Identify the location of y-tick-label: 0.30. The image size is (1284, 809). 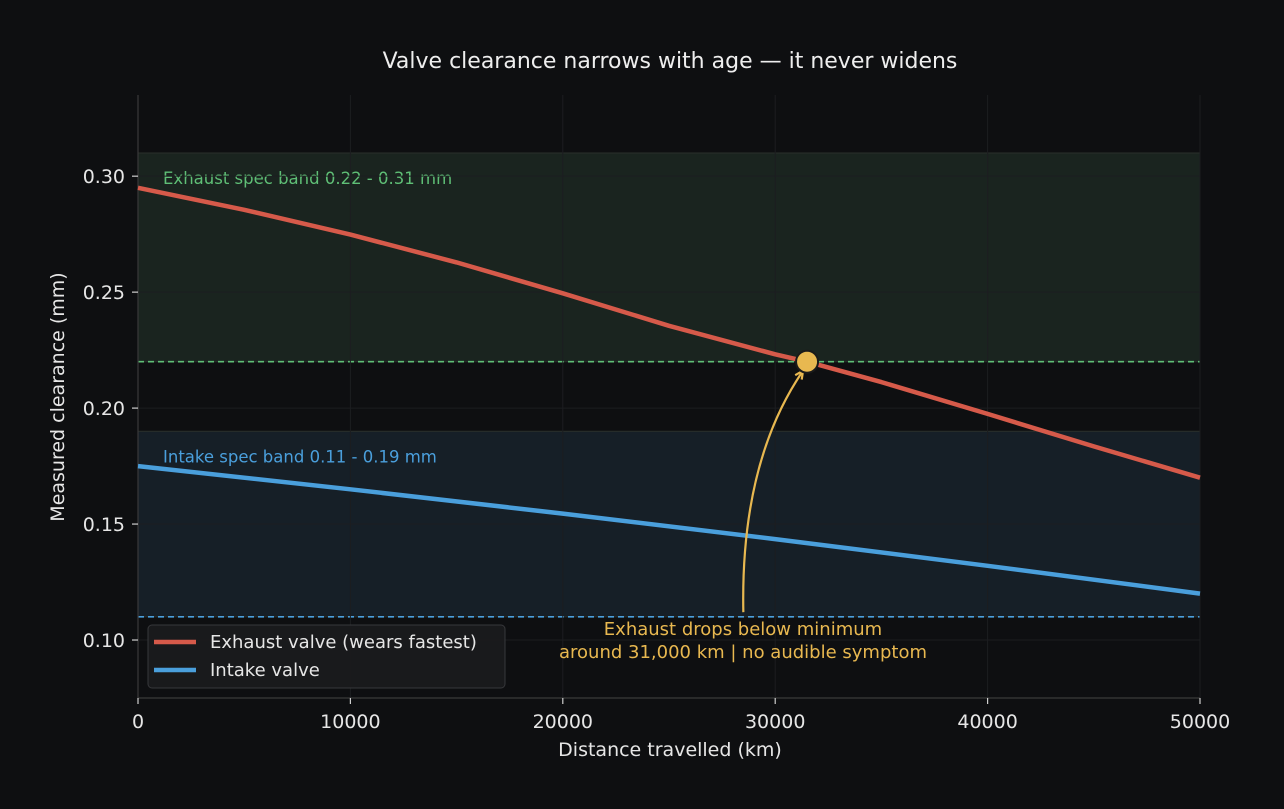
(104, 177).